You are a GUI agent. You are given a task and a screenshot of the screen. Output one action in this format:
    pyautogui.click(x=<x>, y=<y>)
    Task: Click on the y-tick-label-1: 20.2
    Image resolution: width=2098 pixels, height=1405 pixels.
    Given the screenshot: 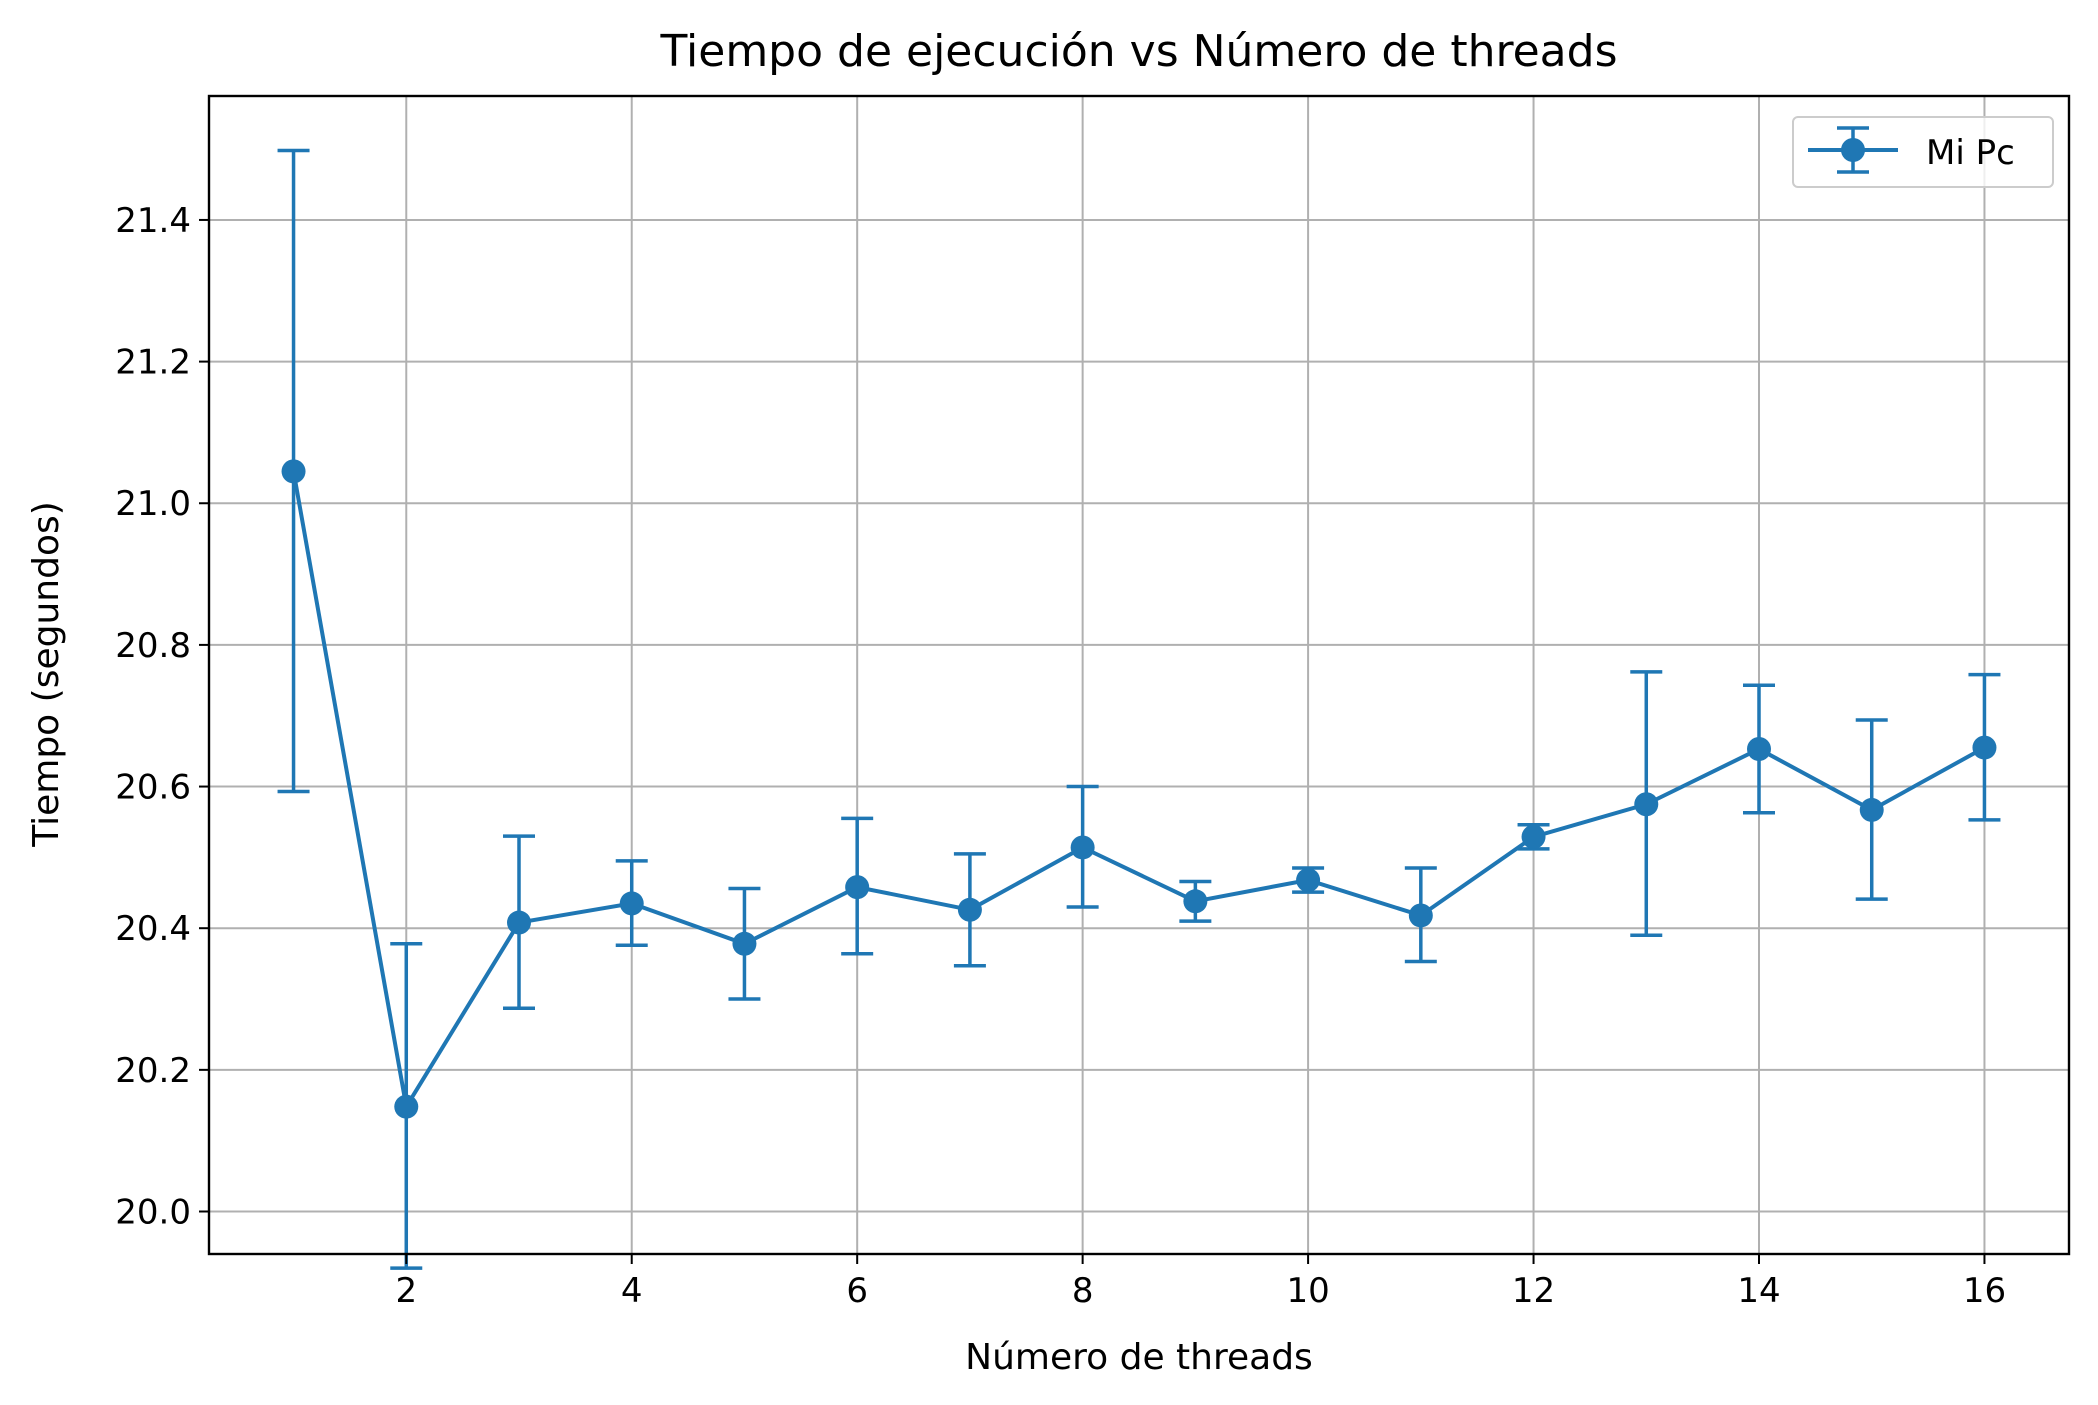 What is the action you would take?
    pyautogui.click(x=153, y=1071)
    